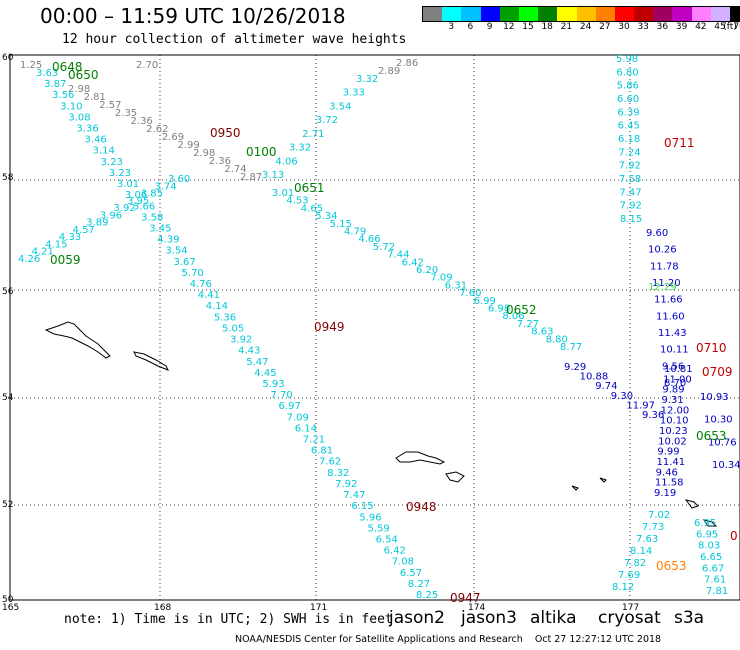  What do you see at coordinates (470, 293) in the screenshot?
I see `wave-value-cyan: 7.60` at bounding box center [470, 293].